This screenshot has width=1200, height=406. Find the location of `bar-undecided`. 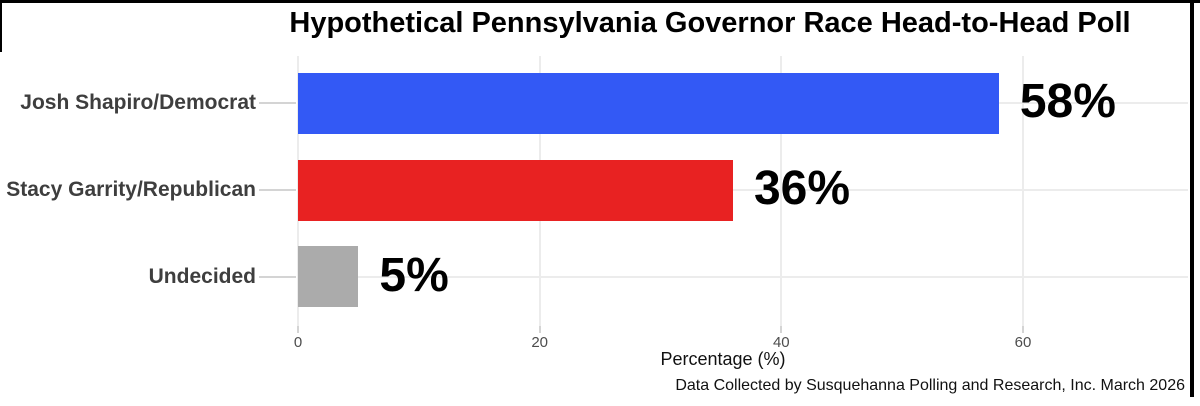

bar-undecided is located at coordinates (328, 276).